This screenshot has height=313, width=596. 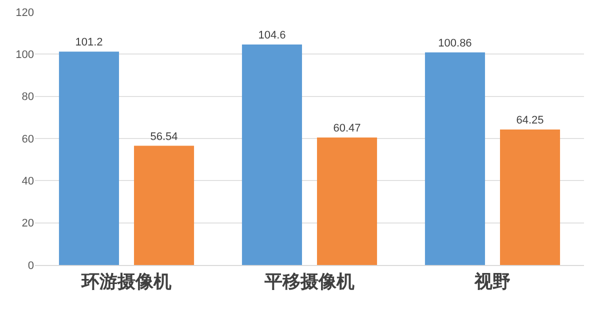 I want to click on x-tick-label: 环游摄像机, so click(x=126, y=282).